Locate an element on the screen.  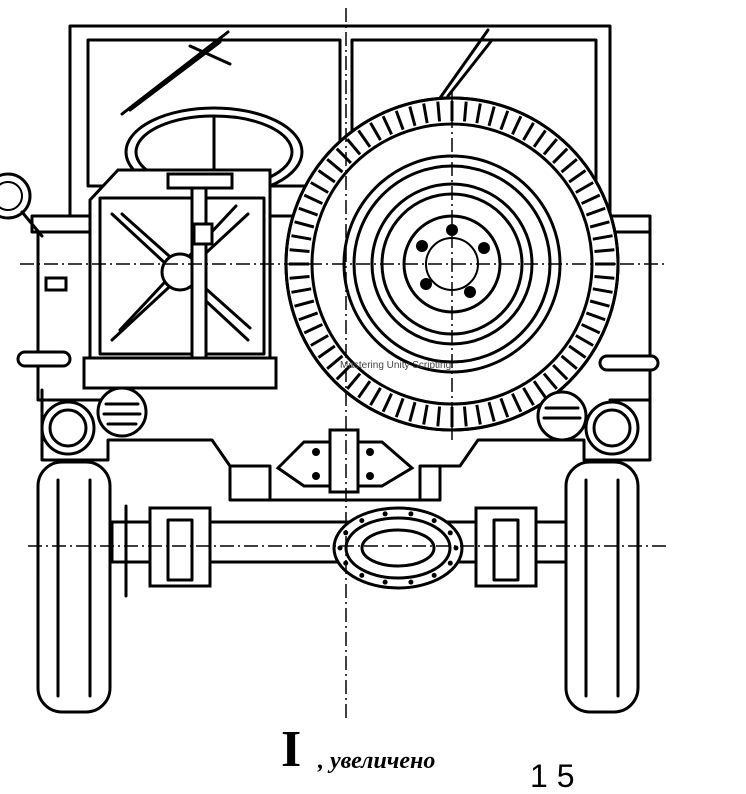
wiper-right is located at coordinates (466, 64).